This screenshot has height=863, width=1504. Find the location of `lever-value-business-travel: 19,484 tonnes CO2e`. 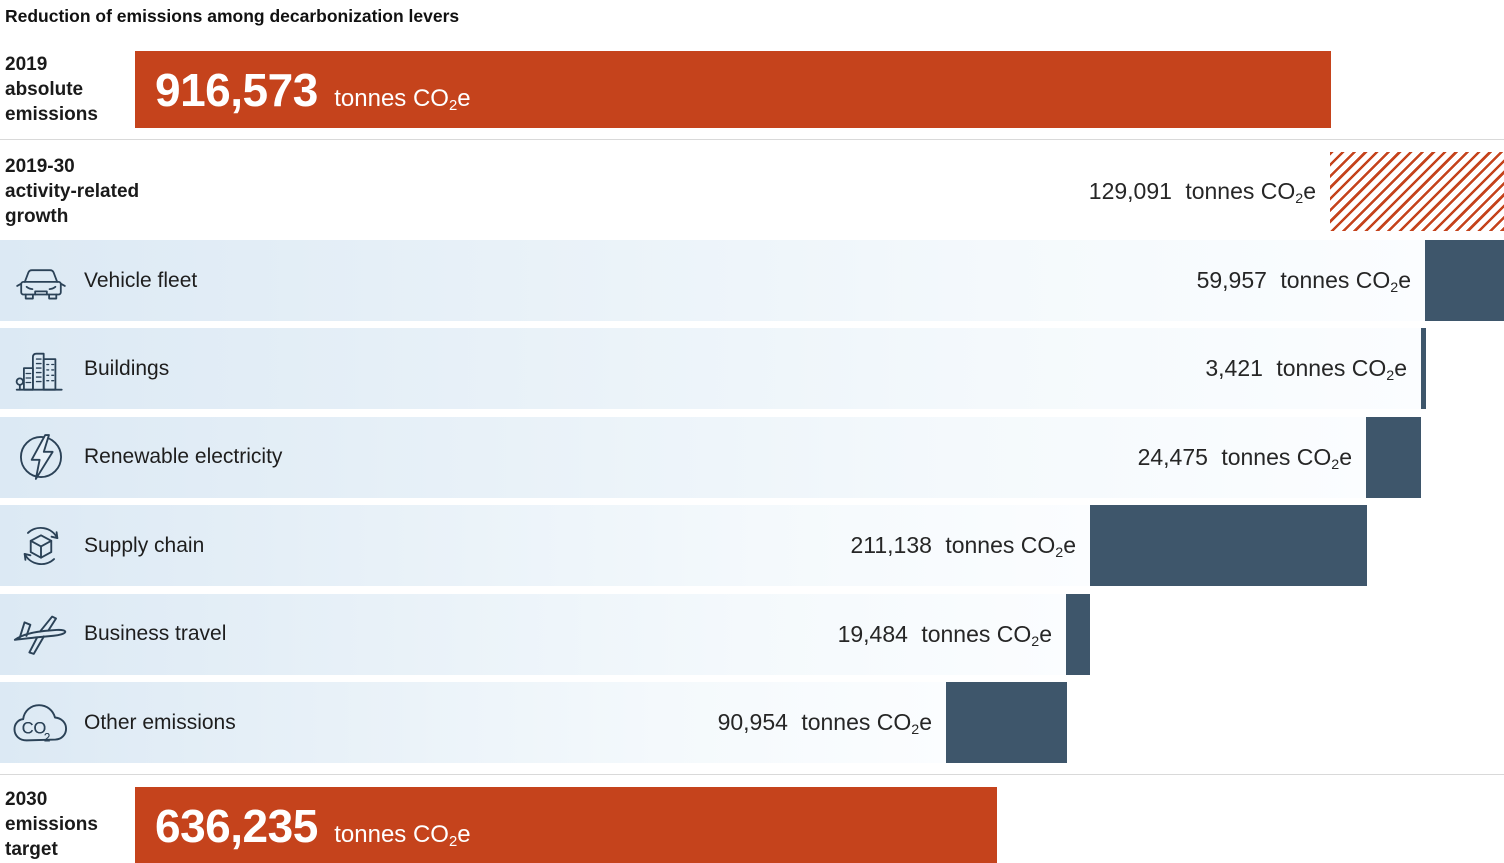

lever-value-business-travel: 19,484 tonnes CO2e is located at coordinates (944, 635).